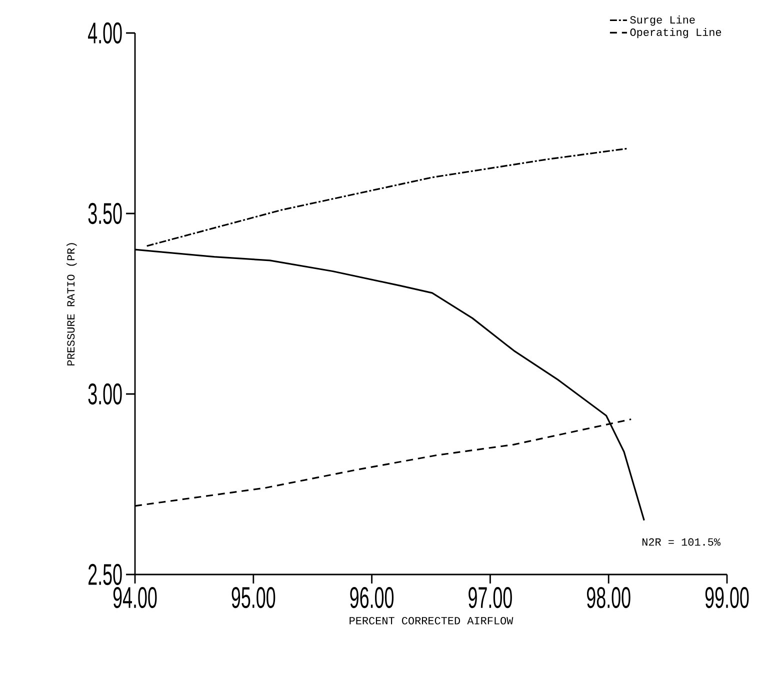  What do you see at coordinates (71, 304) in the screenshot?
I see `y-axis-title: PRESSURE RATIO (PR)` at bounding box center [71, 304].